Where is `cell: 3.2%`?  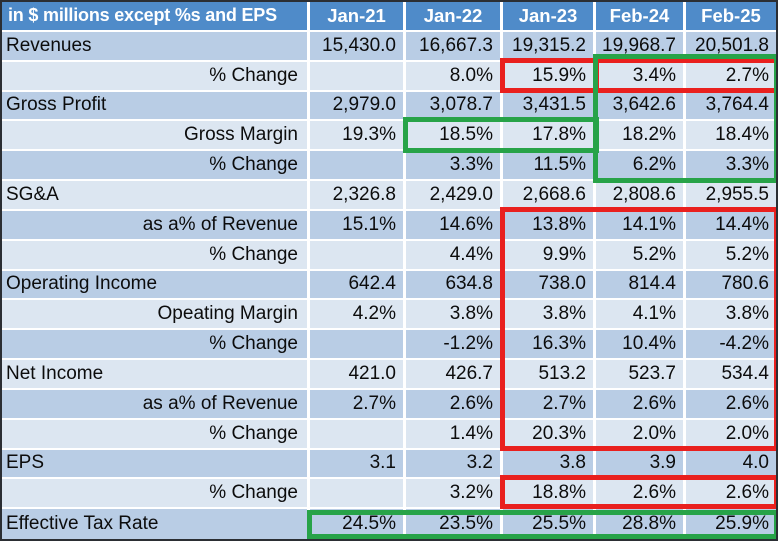 cell: 3.2% is located at coordinates (454, 494).